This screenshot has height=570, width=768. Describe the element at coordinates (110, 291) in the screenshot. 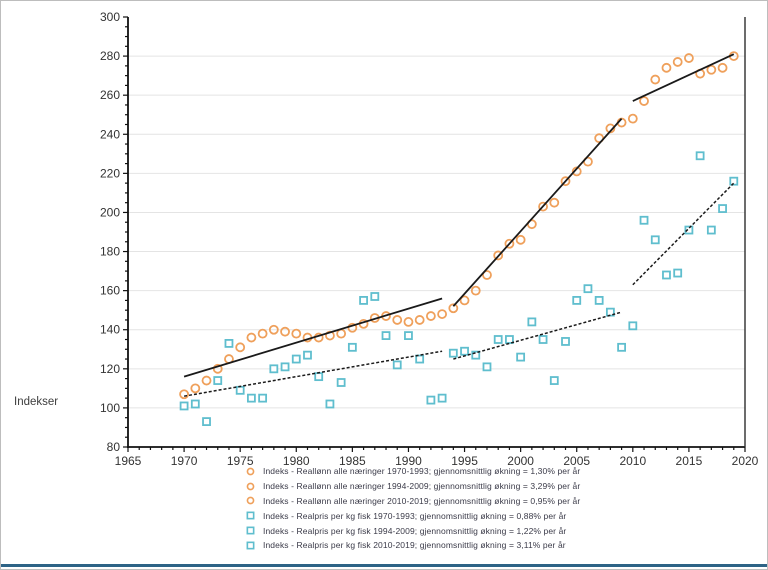

I see `y-tick-label: 160` at that location.